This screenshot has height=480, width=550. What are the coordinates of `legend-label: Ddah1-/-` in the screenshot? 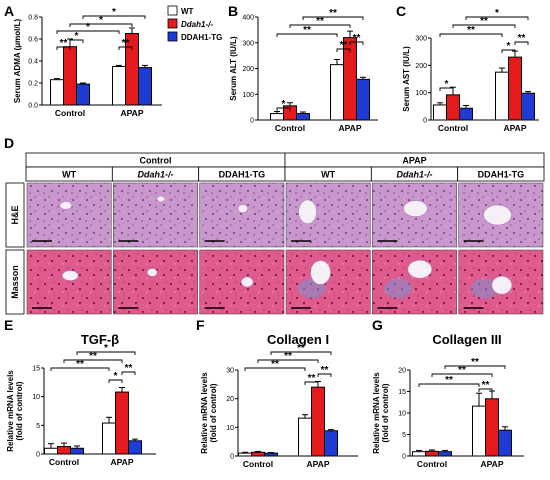 It's located at (197, 24).